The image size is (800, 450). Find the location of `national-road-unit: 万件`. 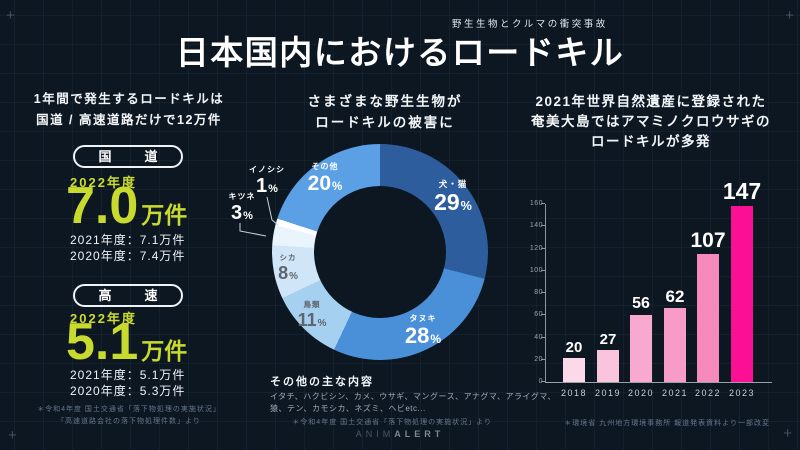

national-road-unit: 万件 is located at coordinates (164, 215).